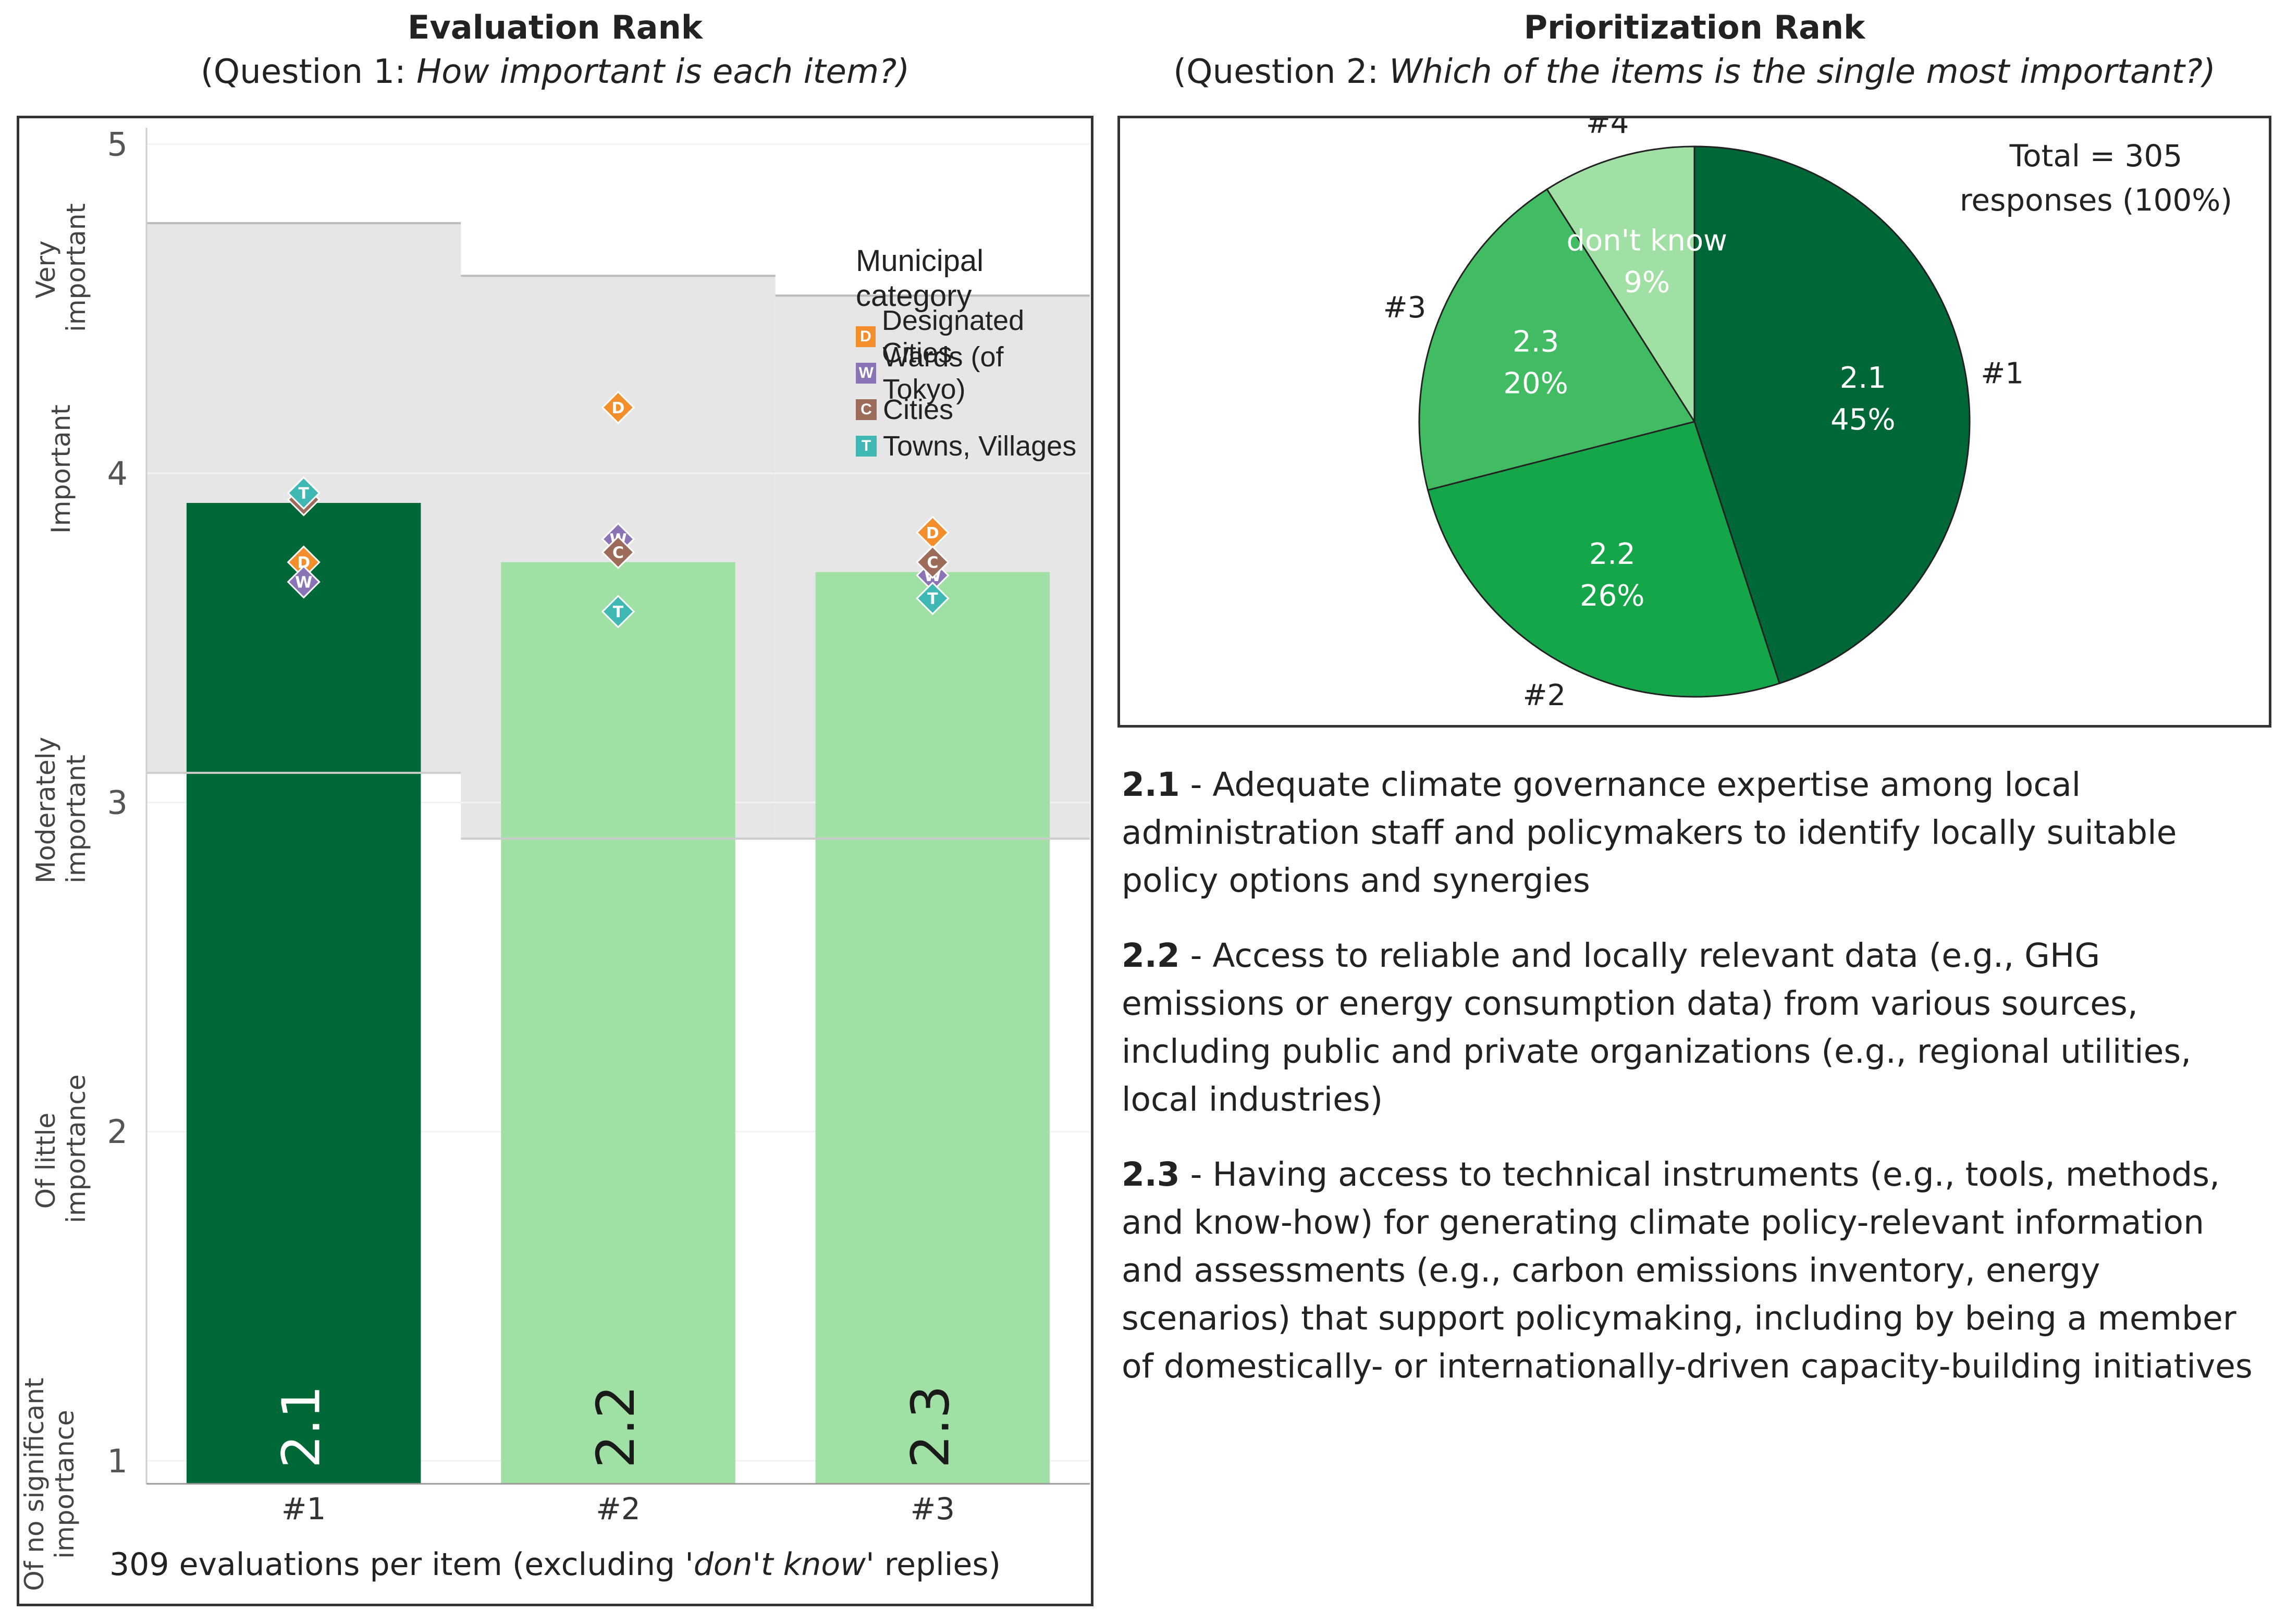 The width and height of the screenshot is (2286, 1624). I want to click on municipal-legend-title: Municipal category, so click(920, 278).